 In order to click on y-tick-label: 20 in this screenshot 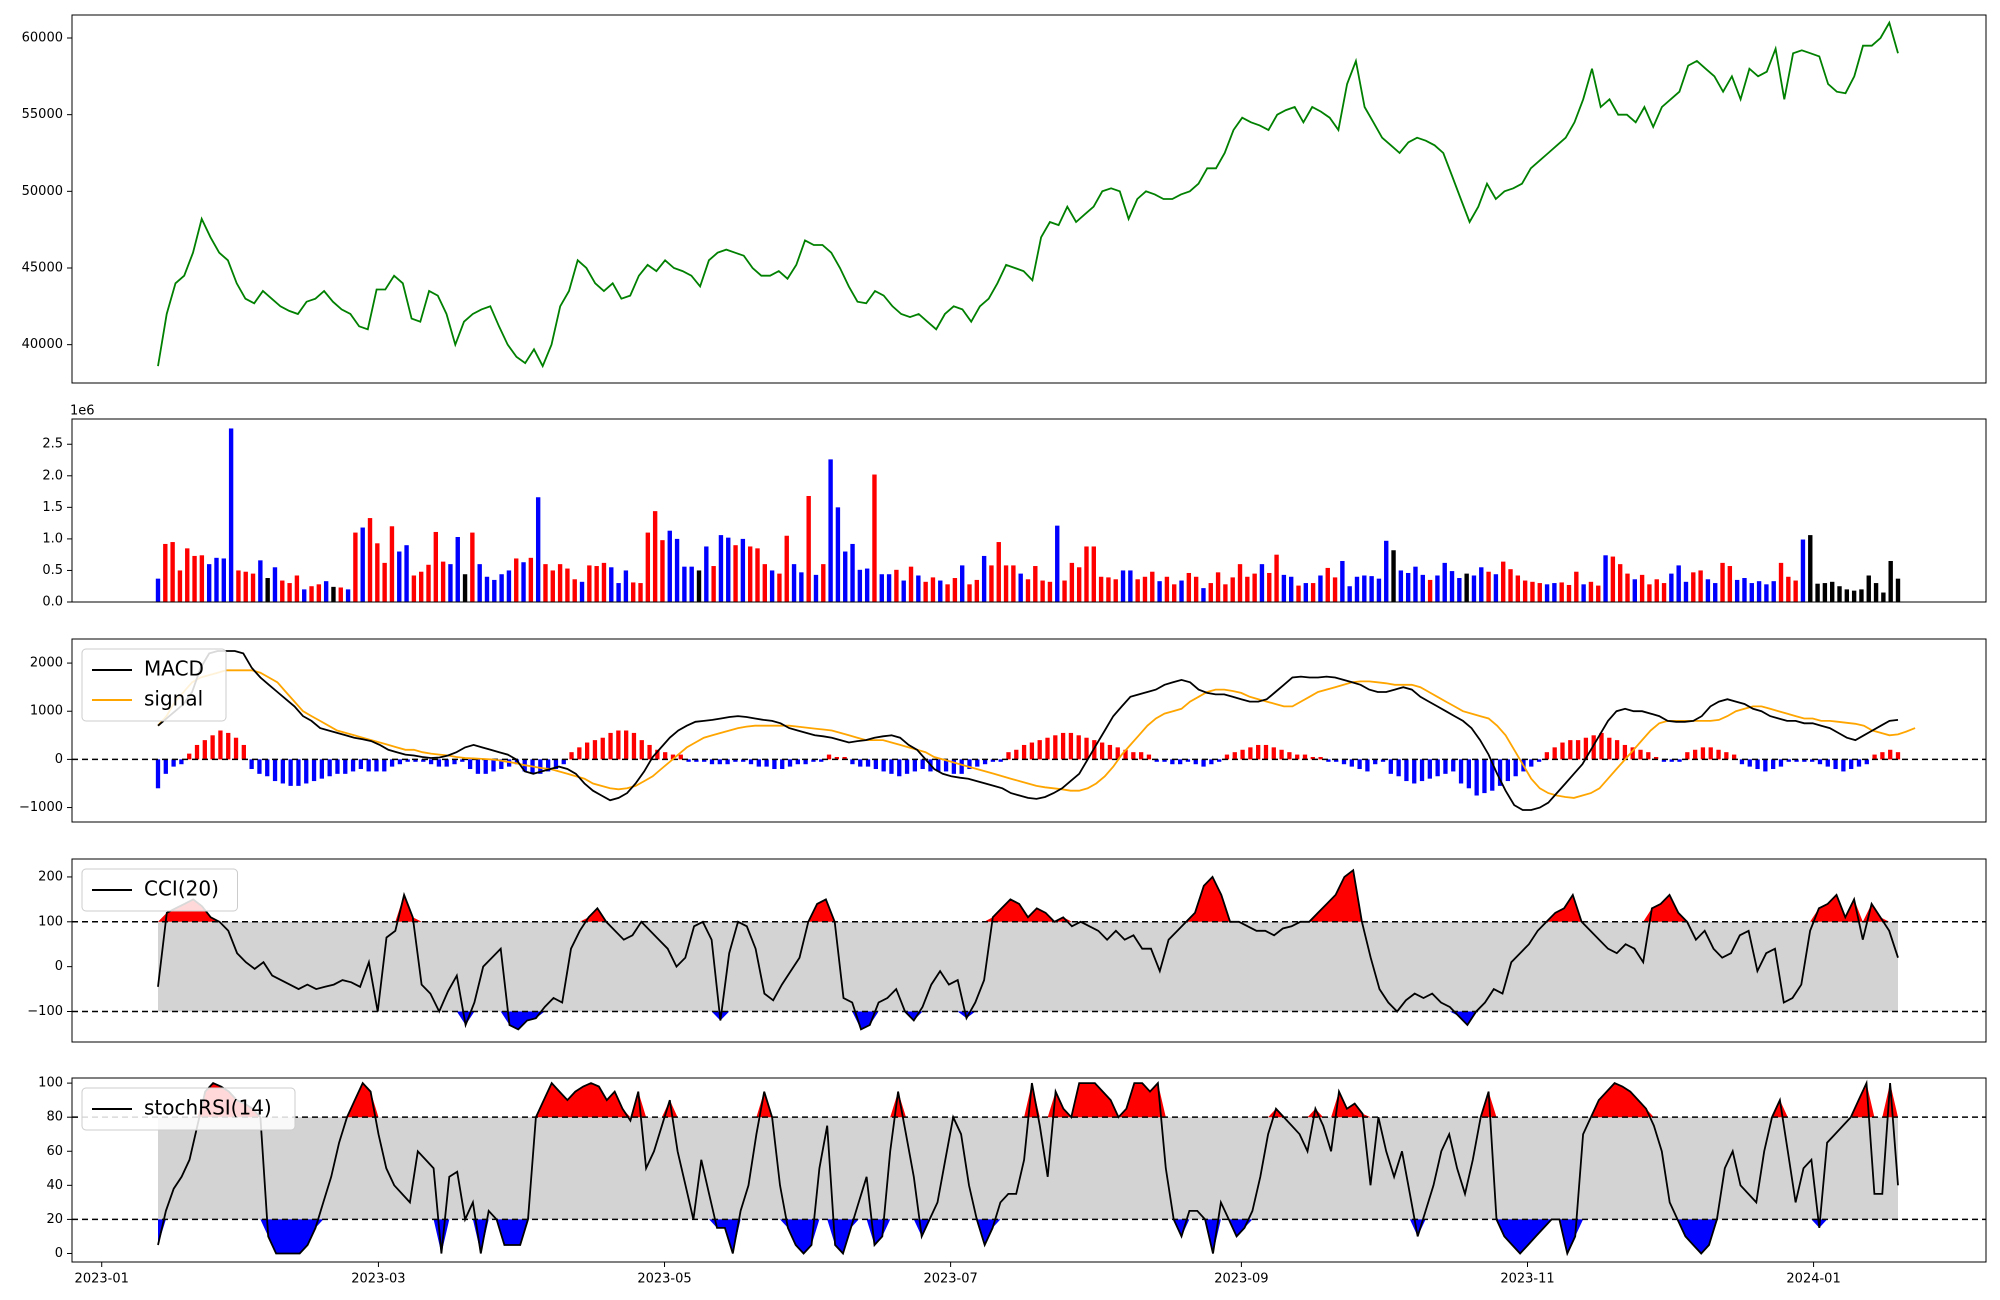, I will do `click(54, 1219)`.